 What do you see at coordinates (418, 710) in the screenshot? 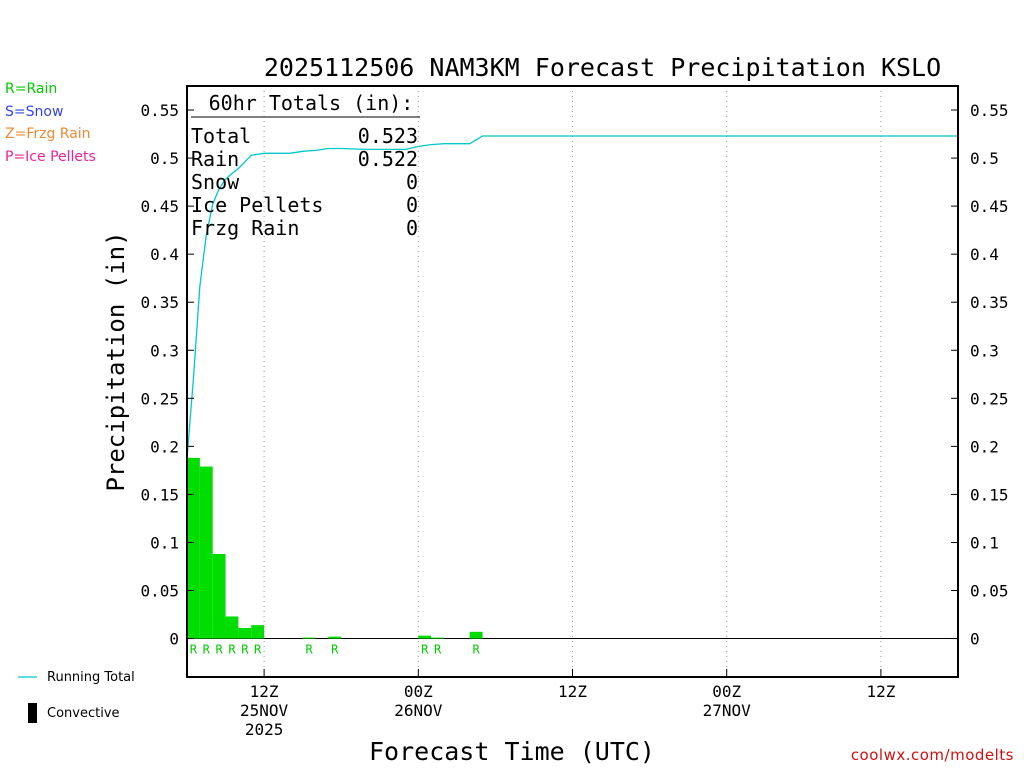
I see `x-tick-label: 26NOV` at bounding box center [418, 710].